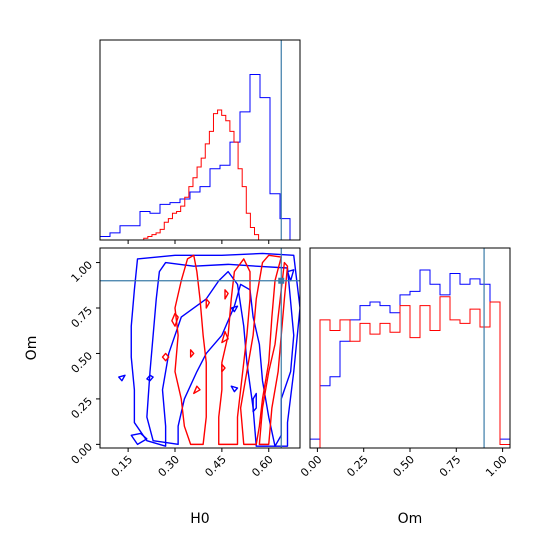  Describe the element at coordinates (281, 280) in the screenshot. I see `truth-point` at that location.